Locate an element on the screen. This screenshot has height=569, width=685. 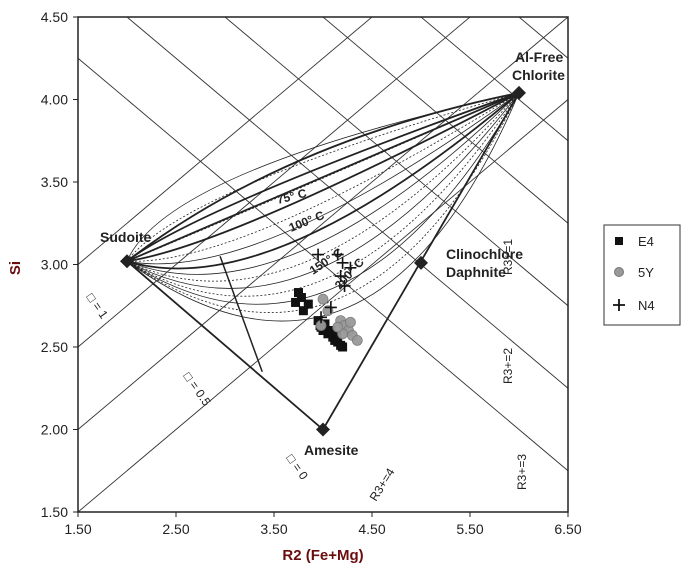
y-tick-label: 4.50 is located at coordinates (54, 17).